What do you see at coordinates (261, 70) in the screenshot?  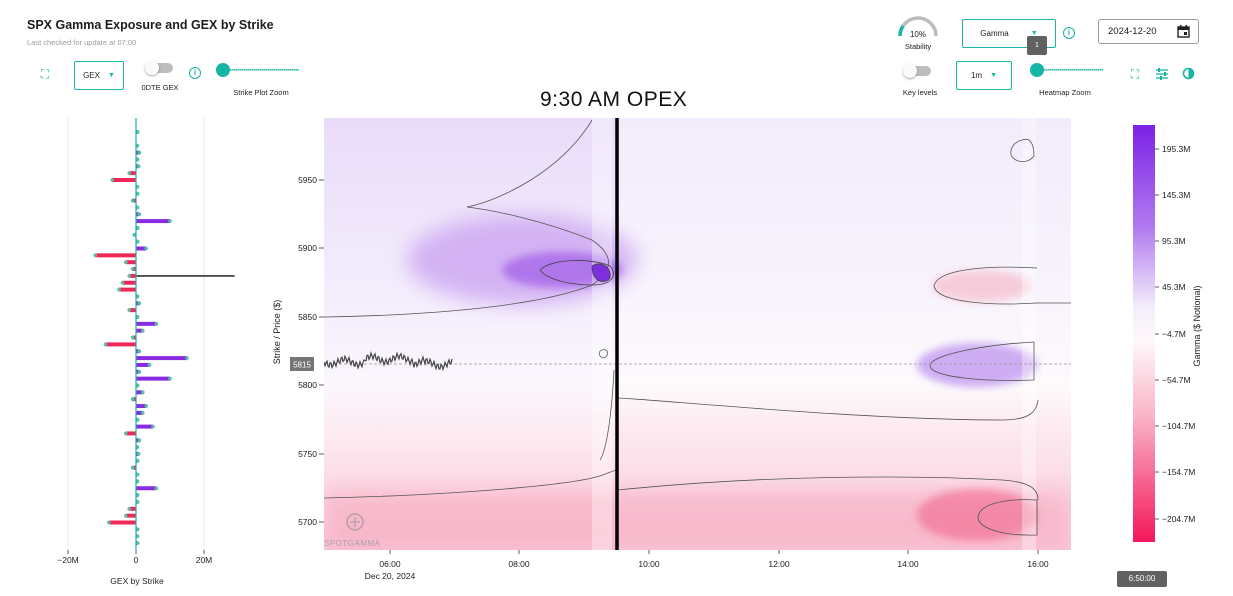 I see `strike-zoom-track` at bounding box center [261, 70].